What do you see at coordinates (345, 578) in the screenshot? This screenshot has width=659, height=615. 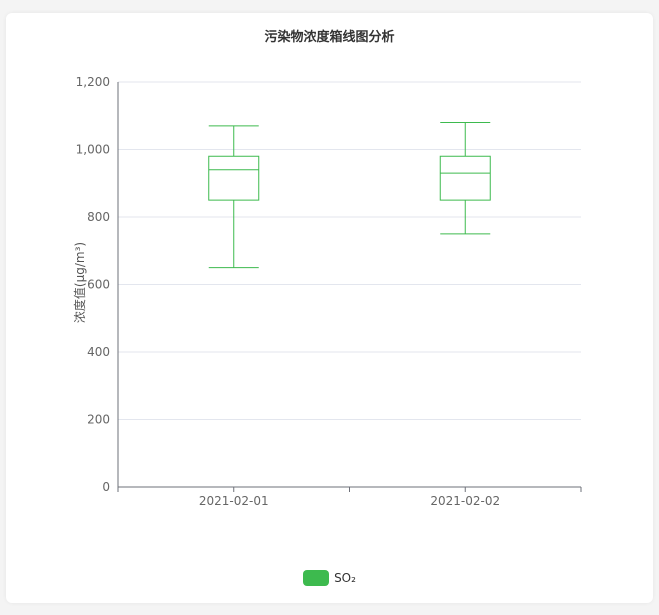 I see `legend-label-so2: SO₂` at bounding box center [345, 578].